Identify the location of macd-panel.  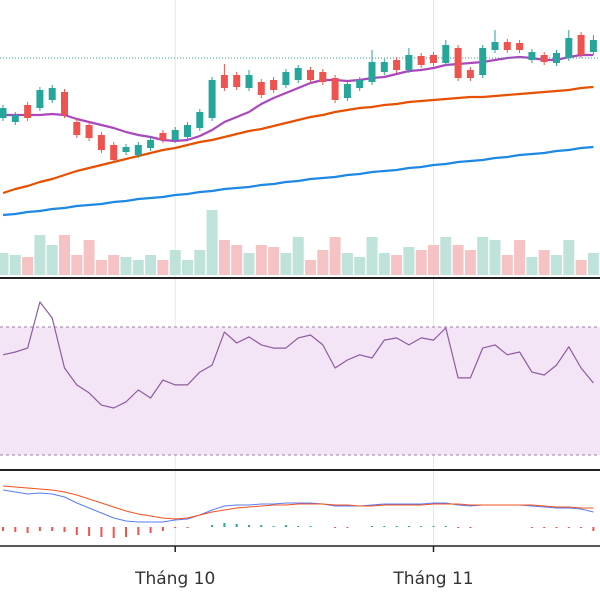
(298, 511).